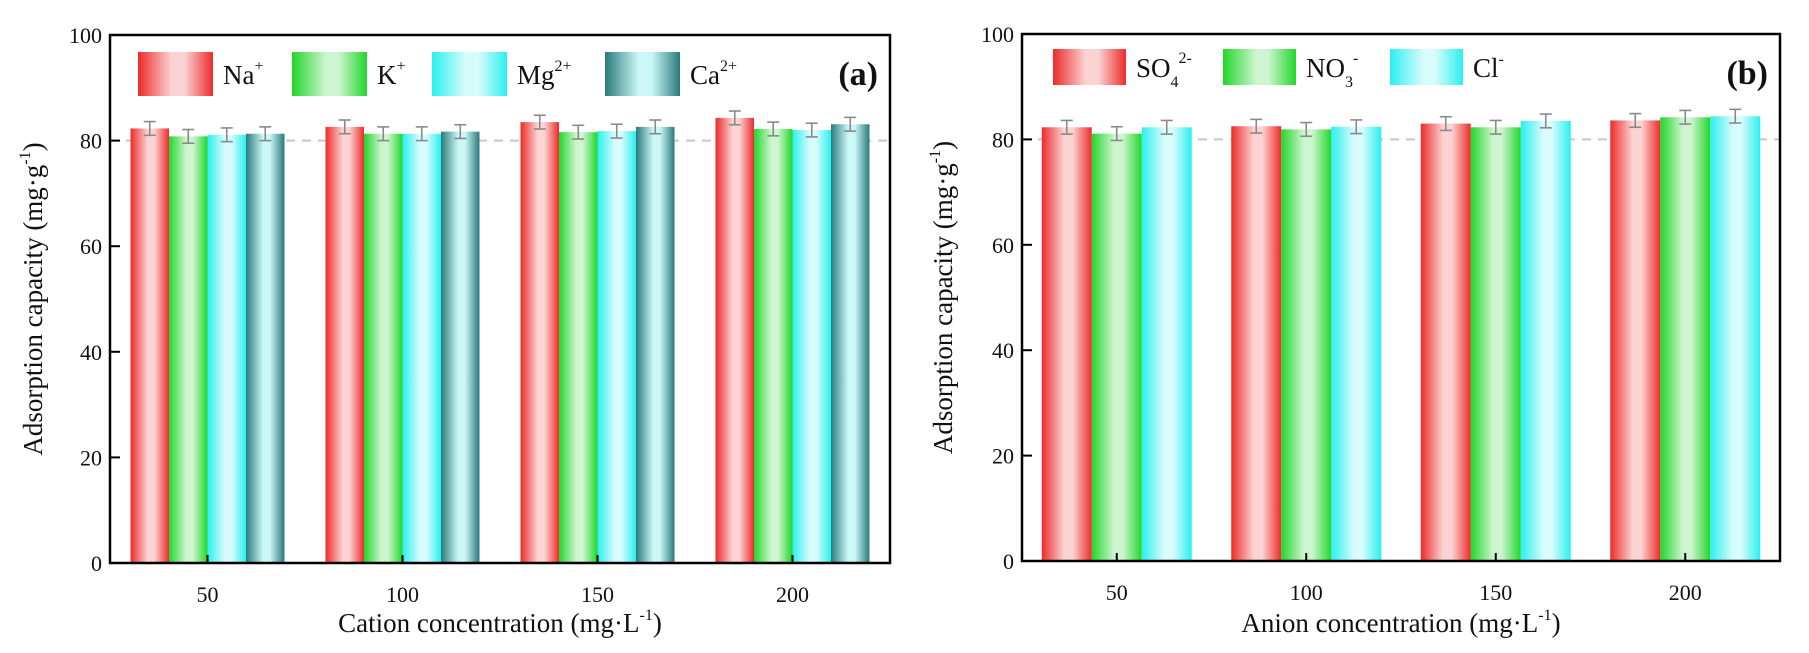 This screenshot has width=1809, height=653. Describe the element at coordinates (858, 74) in the screenshot. I see `panel-label: (a)` at that location.